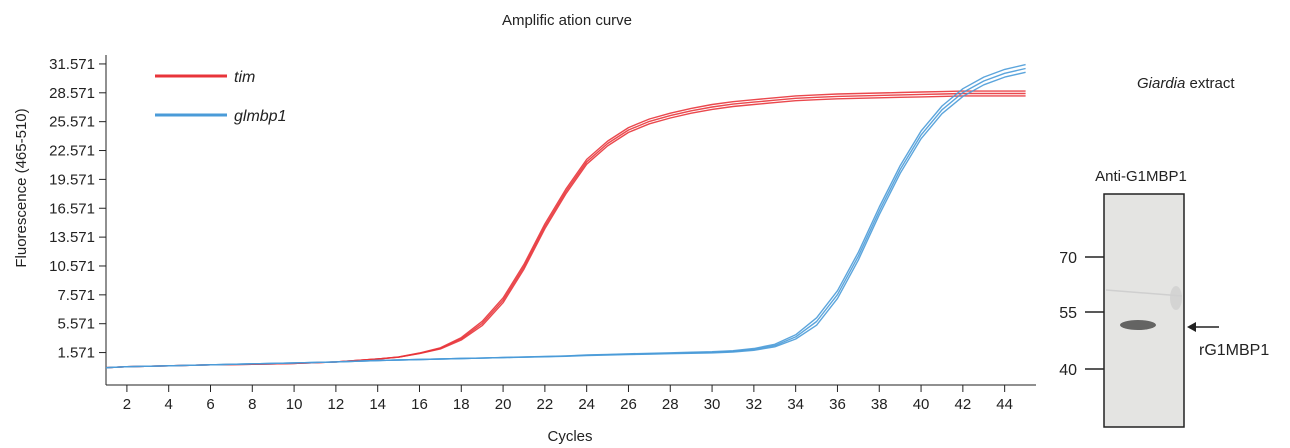  Describe the element at coordinates (21, 187) in the screenshot. I see `y-axis-label: Fluorescence (465-510)` at that location.